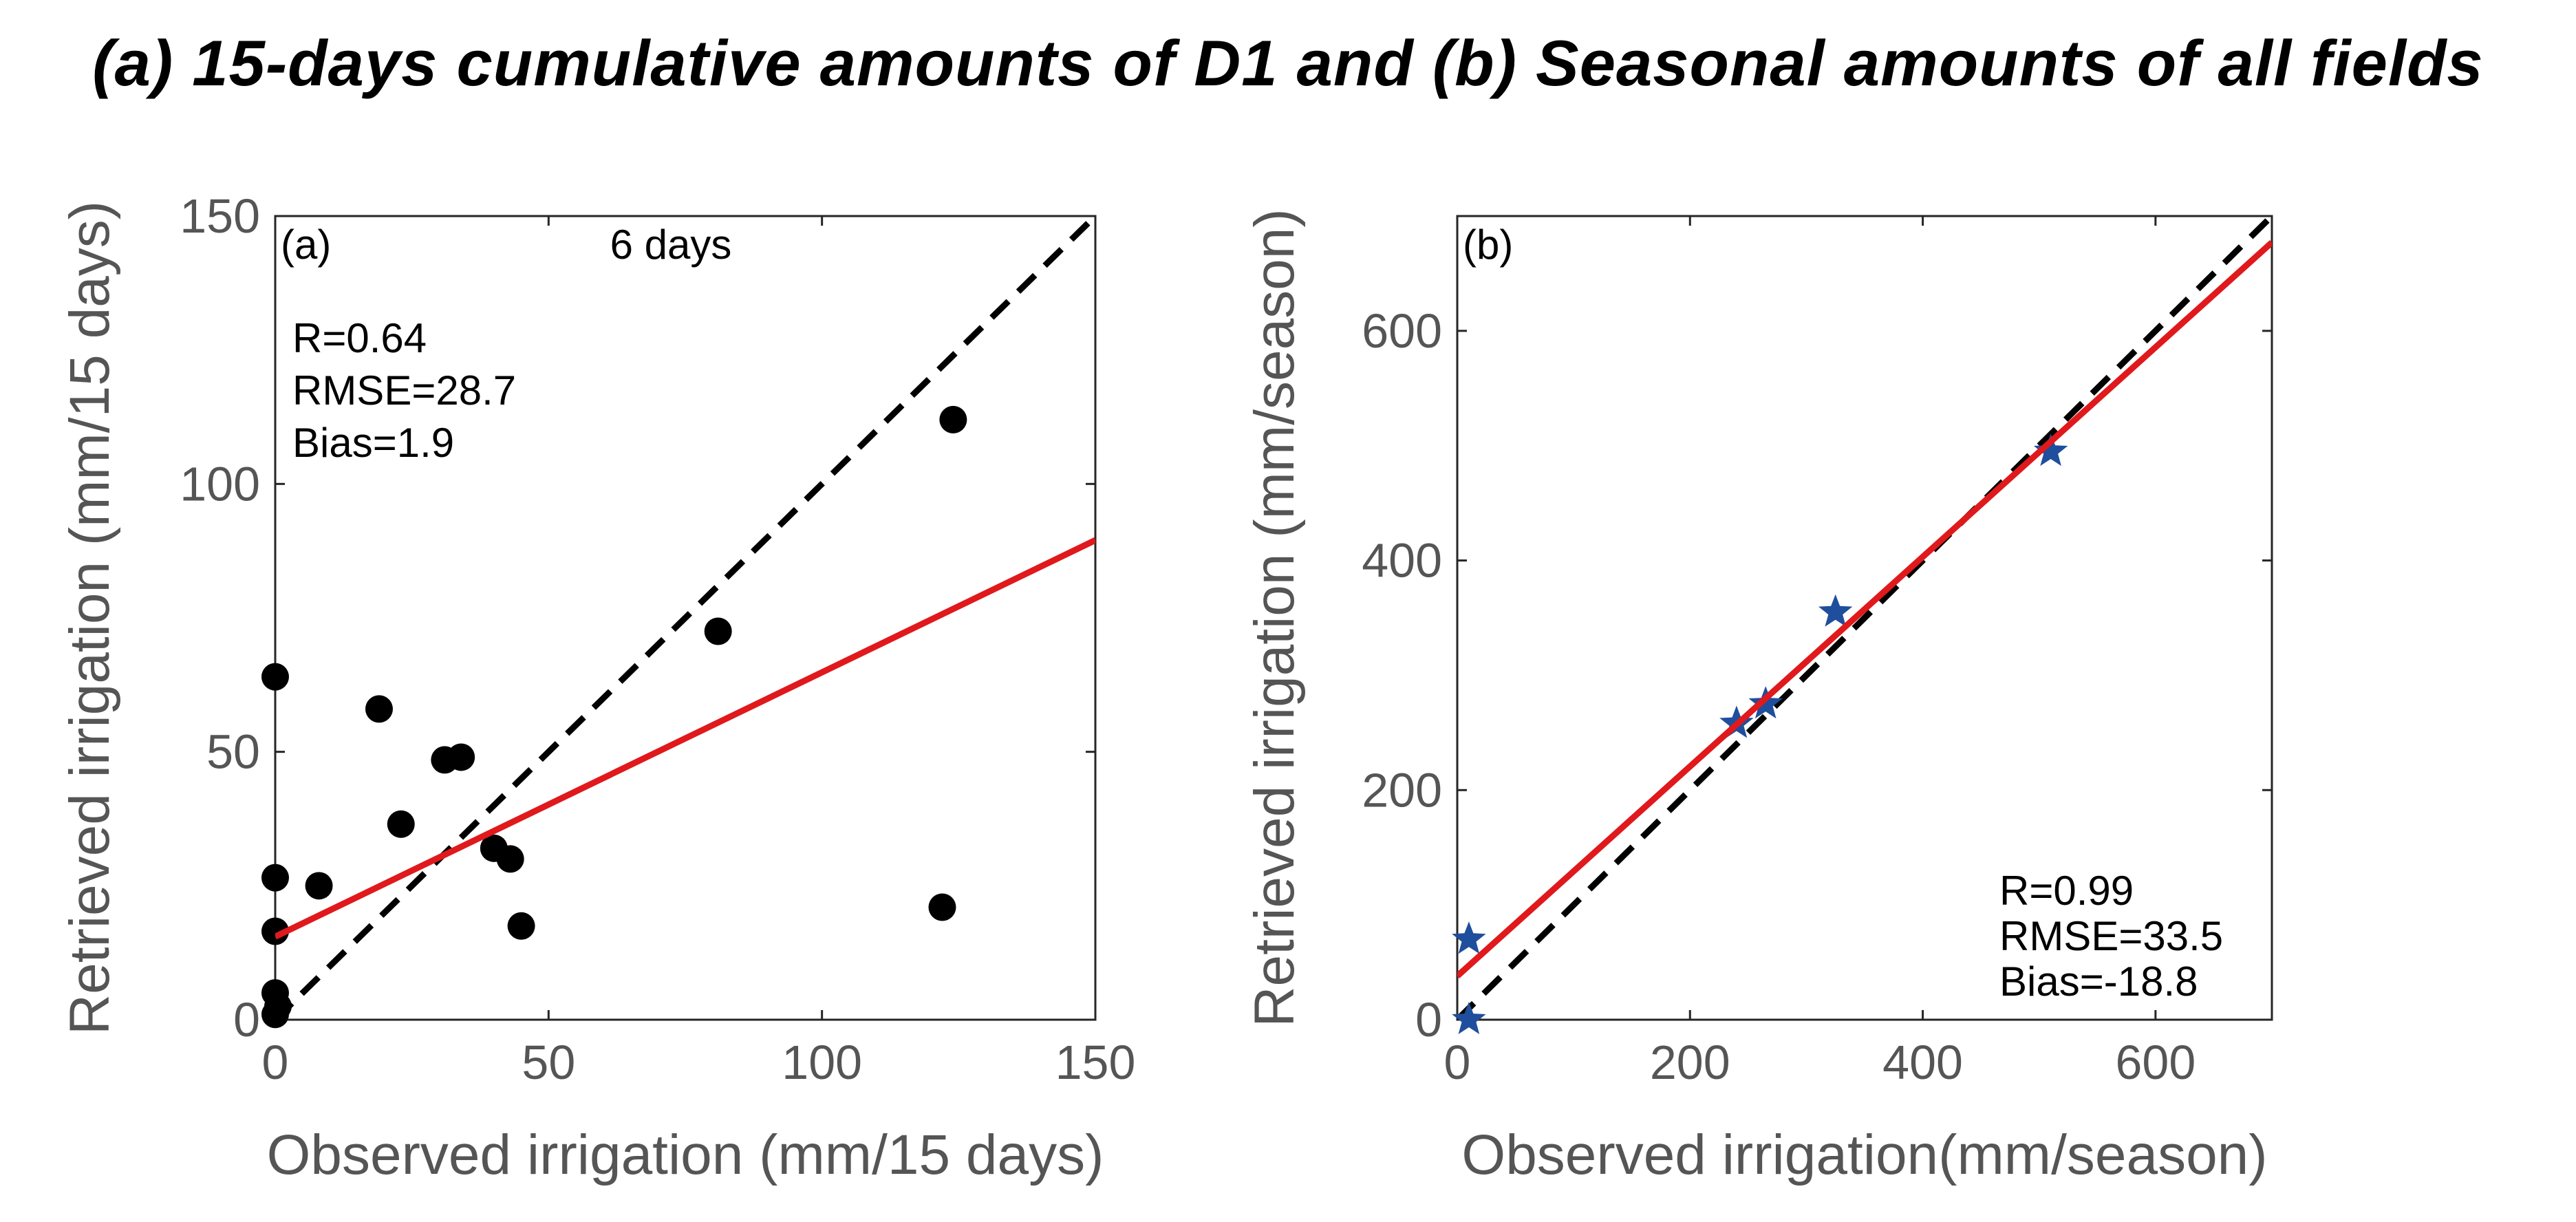 The width and height of the screenshot is (2576, 1222). I want to click on panel-subtitle: 6 days, so click(671, 245).